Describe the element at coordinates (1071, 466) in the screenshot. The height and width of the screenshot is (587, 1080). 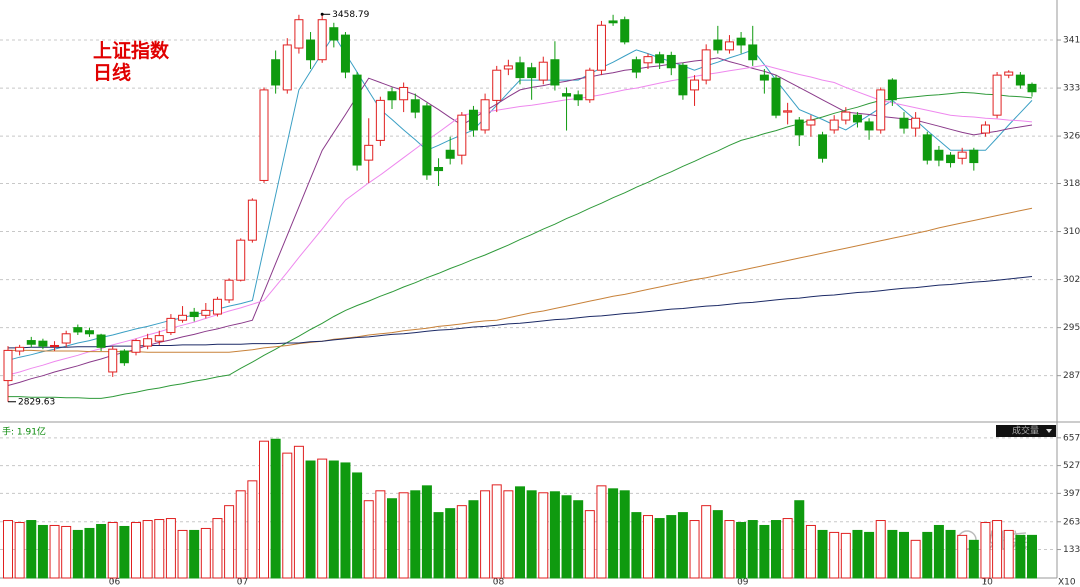
I see `y2-tick-label: 5275` at that location.